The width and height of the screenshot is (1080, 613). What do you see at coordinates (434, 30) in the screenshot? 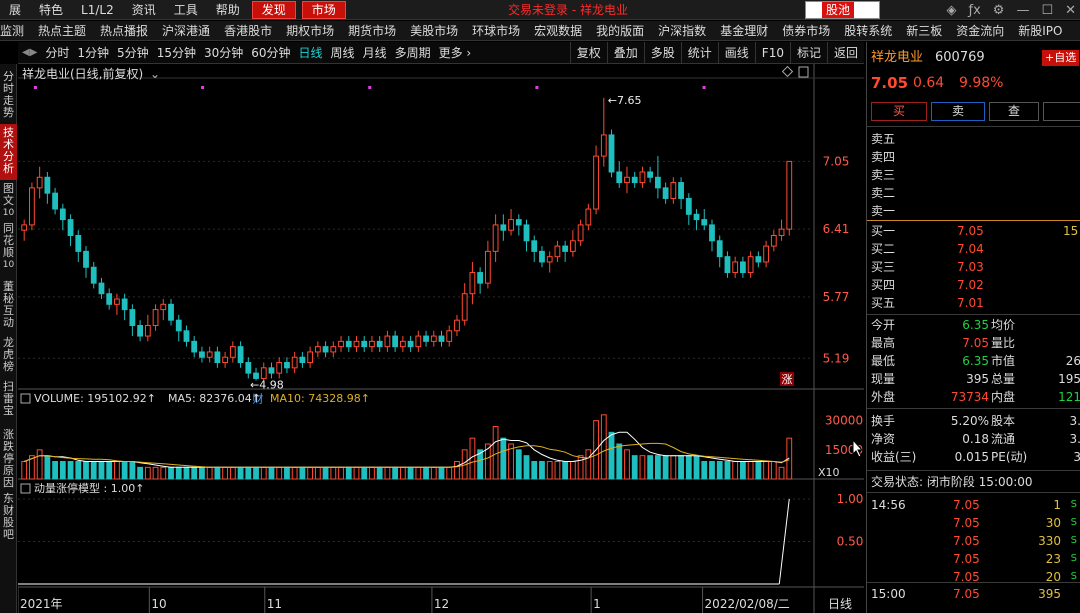
I see `nav-item: 美股市场` at bounding box center [434, 30].